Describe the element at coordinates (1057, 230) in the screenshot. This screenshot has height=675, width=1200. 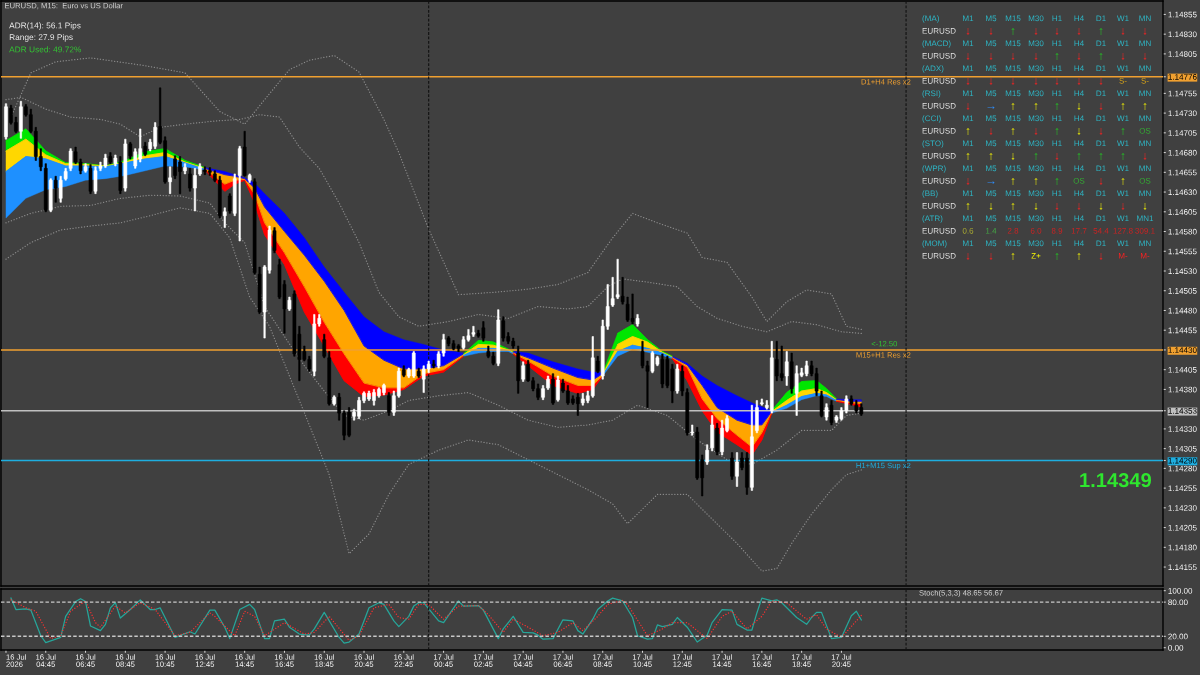
I see `text: 8.9` at that location.